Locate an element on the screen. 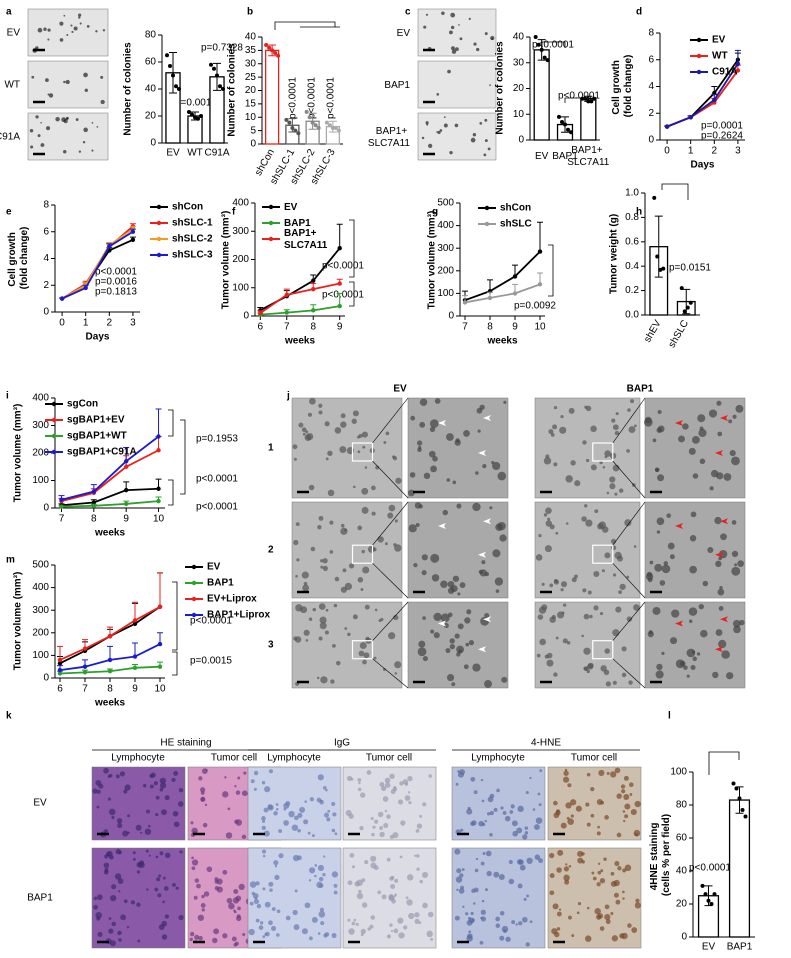  image-label: C91A is located at coordinates (10, 137).